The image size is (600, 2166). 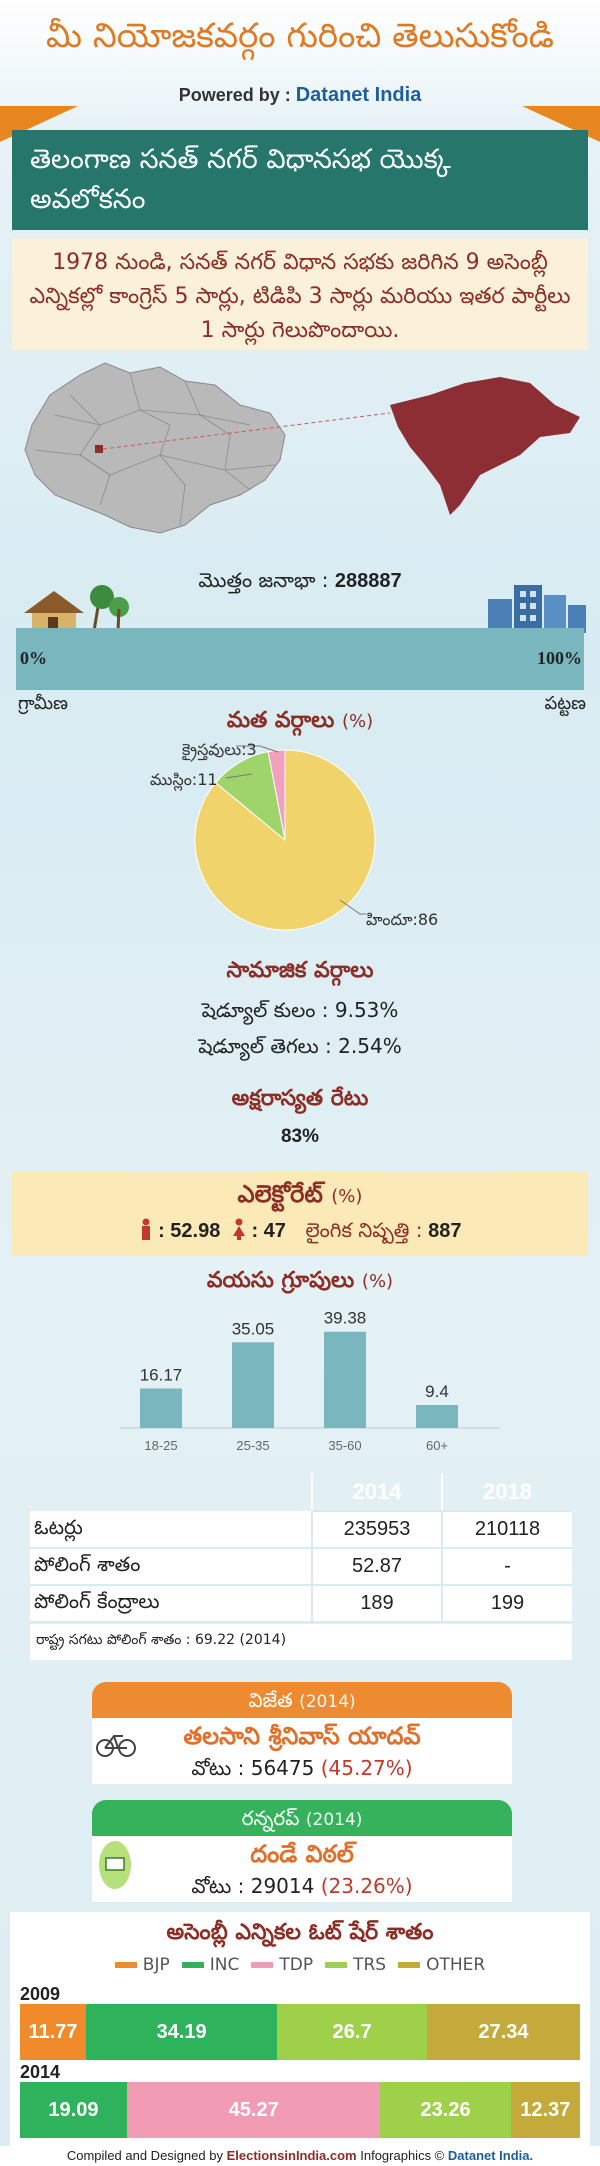 What do you see at coordinates (302, 1751) in the screenshot?
I see `winner-card` at bounding box center [302, 1751].